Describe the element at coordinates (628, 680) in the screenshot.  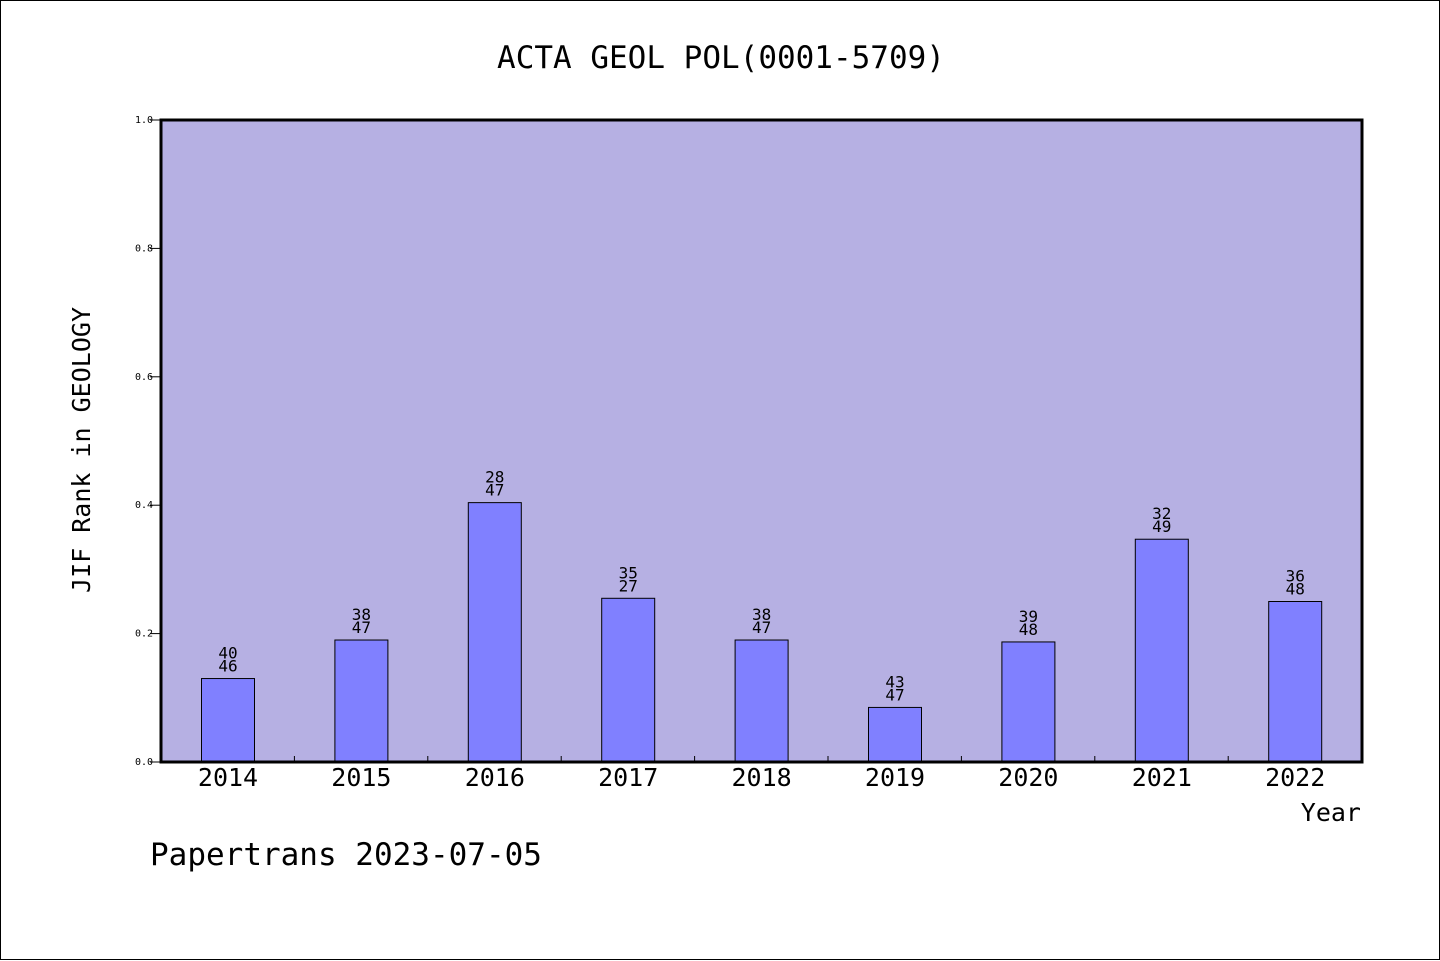
I see `bar-2017` at that location.